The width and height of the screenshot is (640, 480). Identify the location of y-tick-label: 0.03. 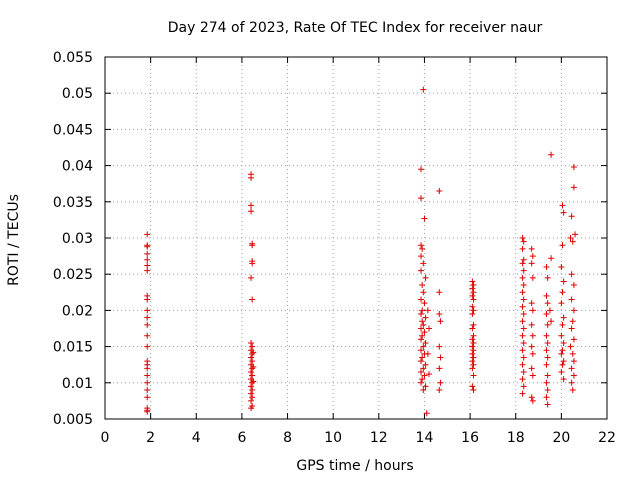
(77, 239).